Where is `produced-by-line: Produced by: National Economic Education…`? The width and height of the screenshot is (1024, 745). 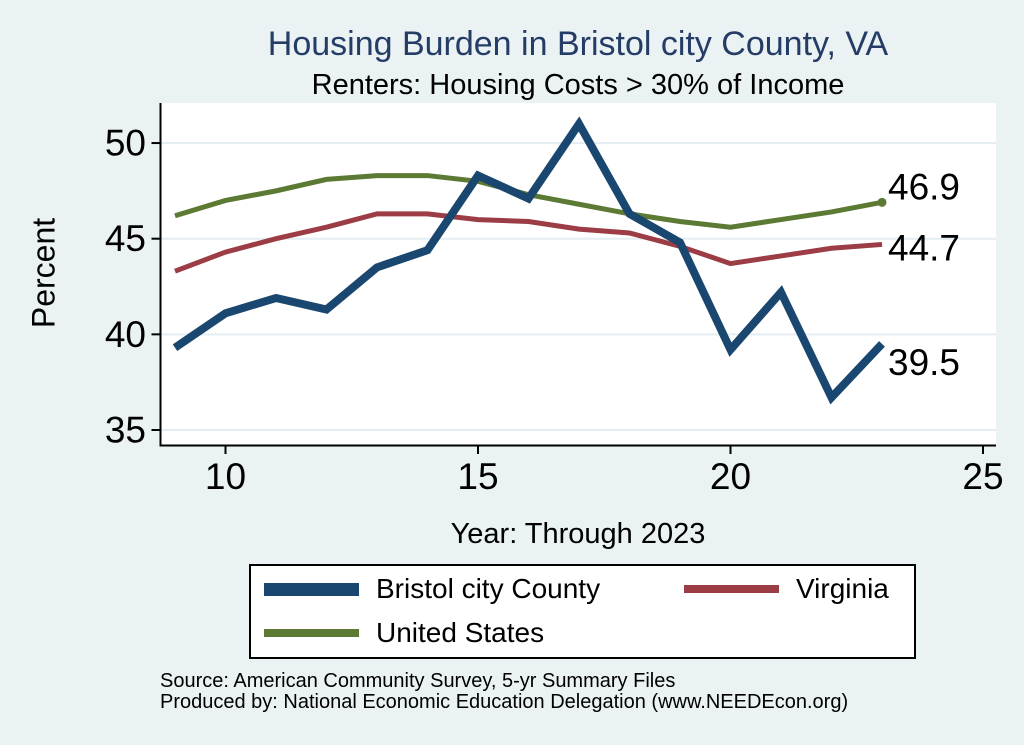 produced-by-line: Produced by: National Economic Education… is located at coordinates (504, 702).